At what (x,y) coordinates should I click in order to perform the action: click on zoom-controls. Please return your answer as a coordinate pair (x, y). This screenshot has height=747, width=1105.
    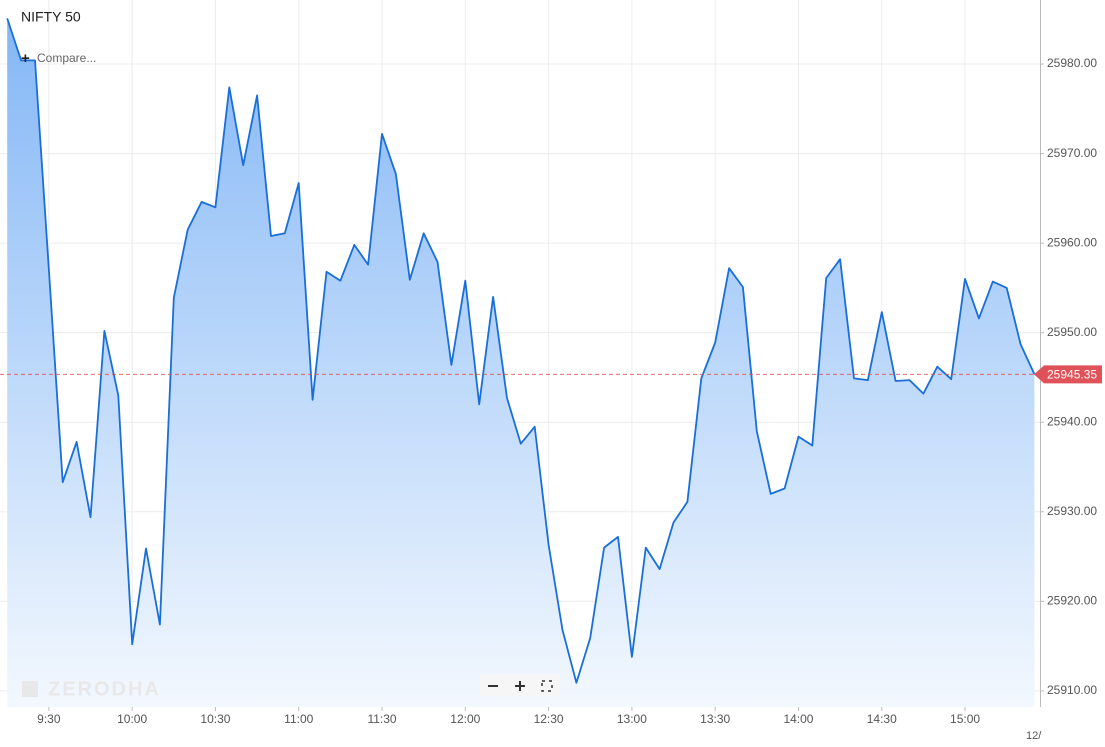
    Looking at the image, I should click on (520, 685).